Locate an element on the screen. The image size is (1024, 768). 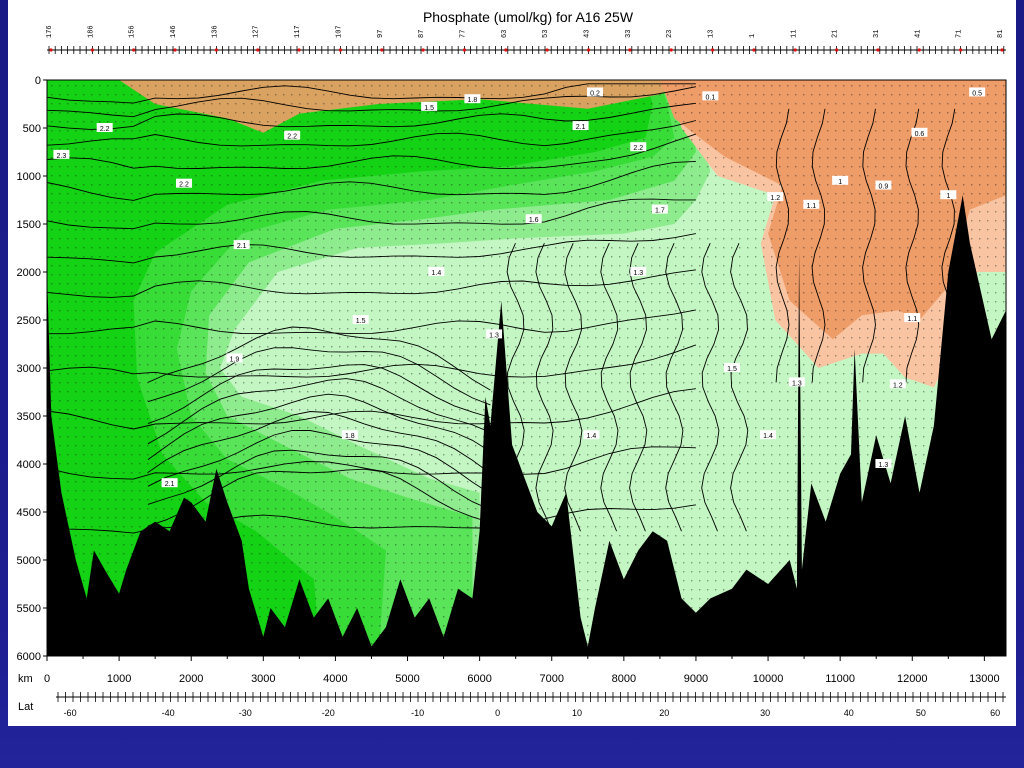
x-tick-label: 2000 is located at coordinates (191, 679).